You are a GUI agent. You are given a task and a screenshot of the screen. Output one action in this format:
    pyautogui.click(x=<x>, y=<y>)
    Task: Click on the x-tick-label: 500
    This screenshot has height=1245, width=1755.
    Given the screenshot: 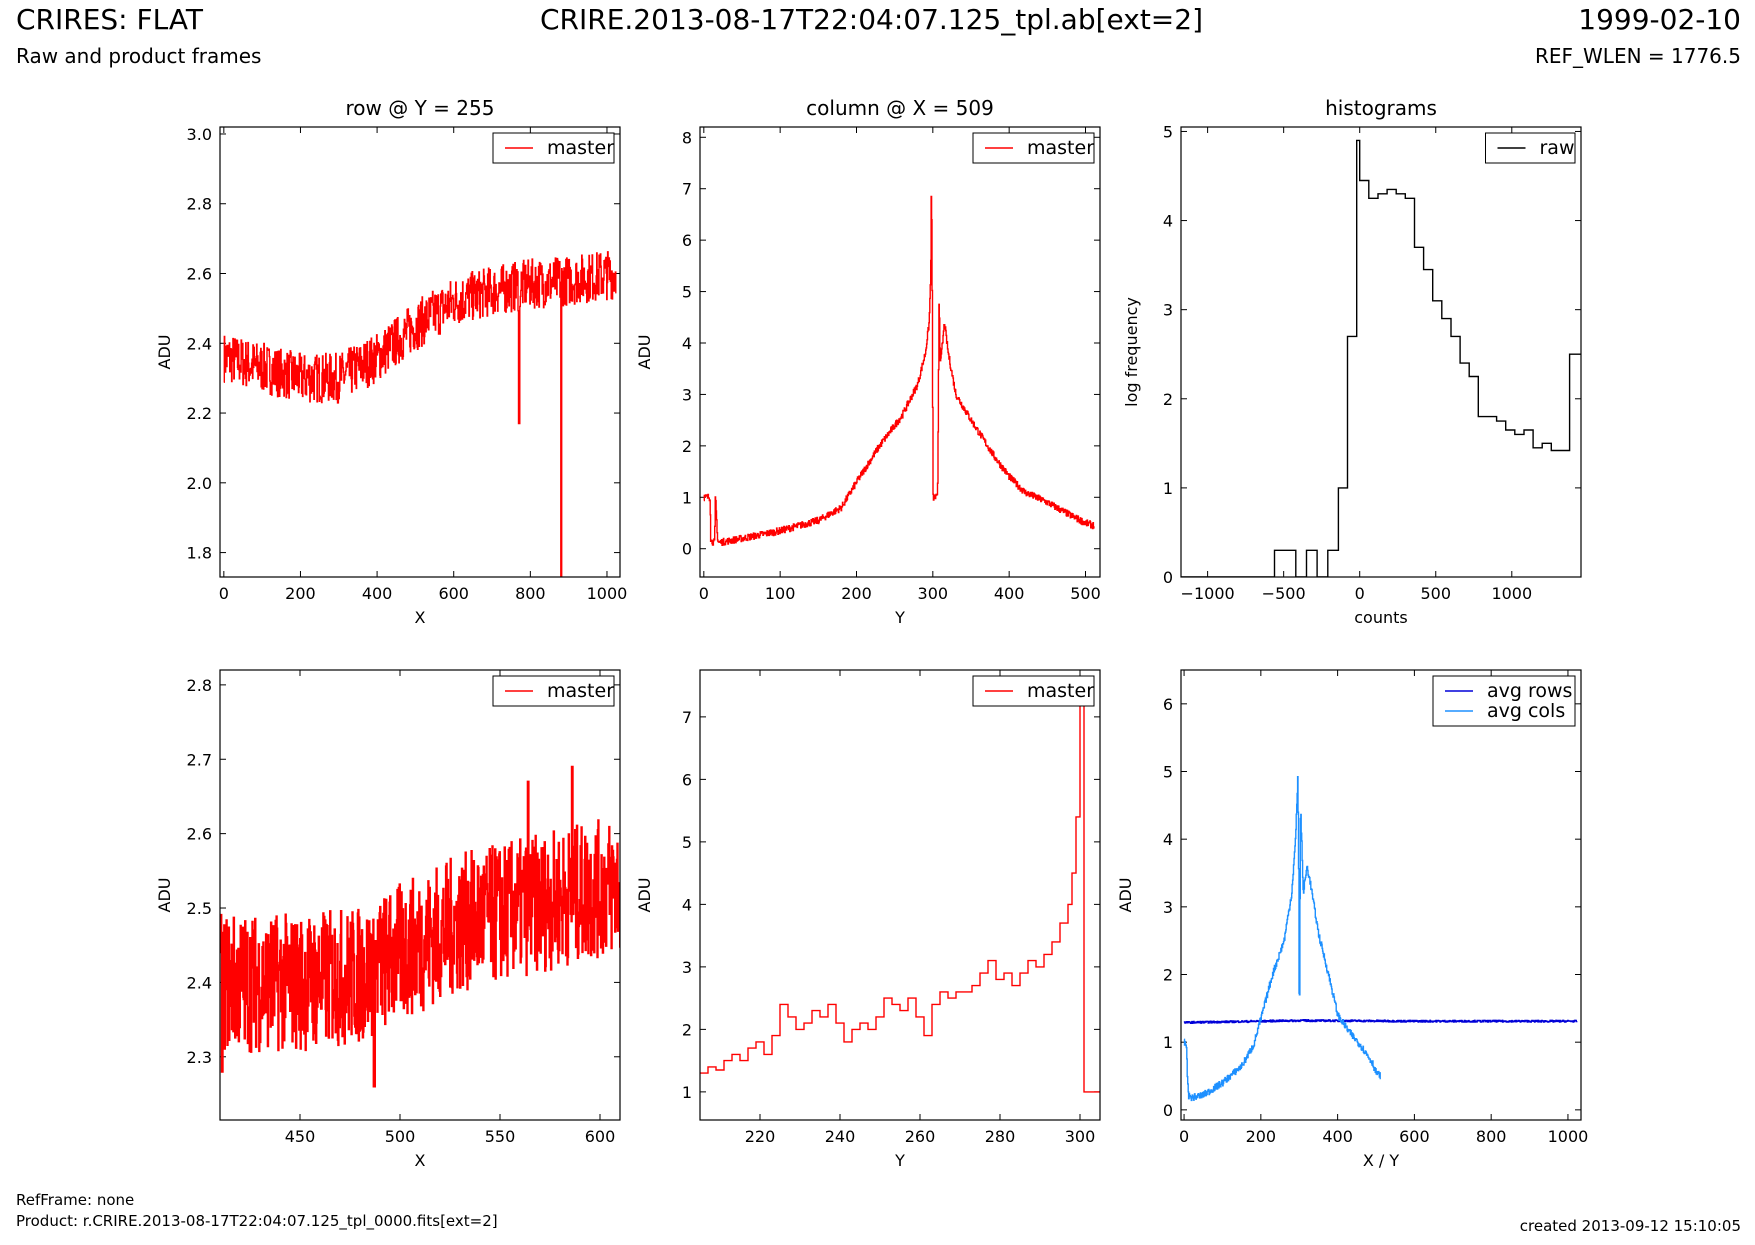 What is the action you would take?
    pyautogui.click(x=1085, y=593)
    